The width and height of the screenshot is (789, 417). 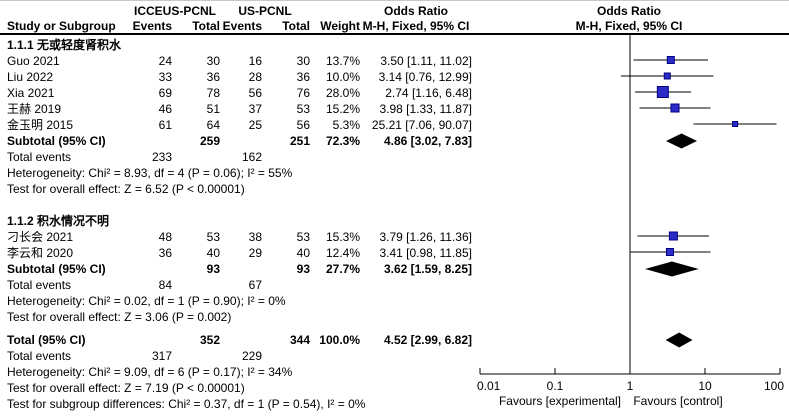 What do you see at coordinates (206, 26) in the screenshot?
I see `total1-header: Total` at bounding box center [206, 26].